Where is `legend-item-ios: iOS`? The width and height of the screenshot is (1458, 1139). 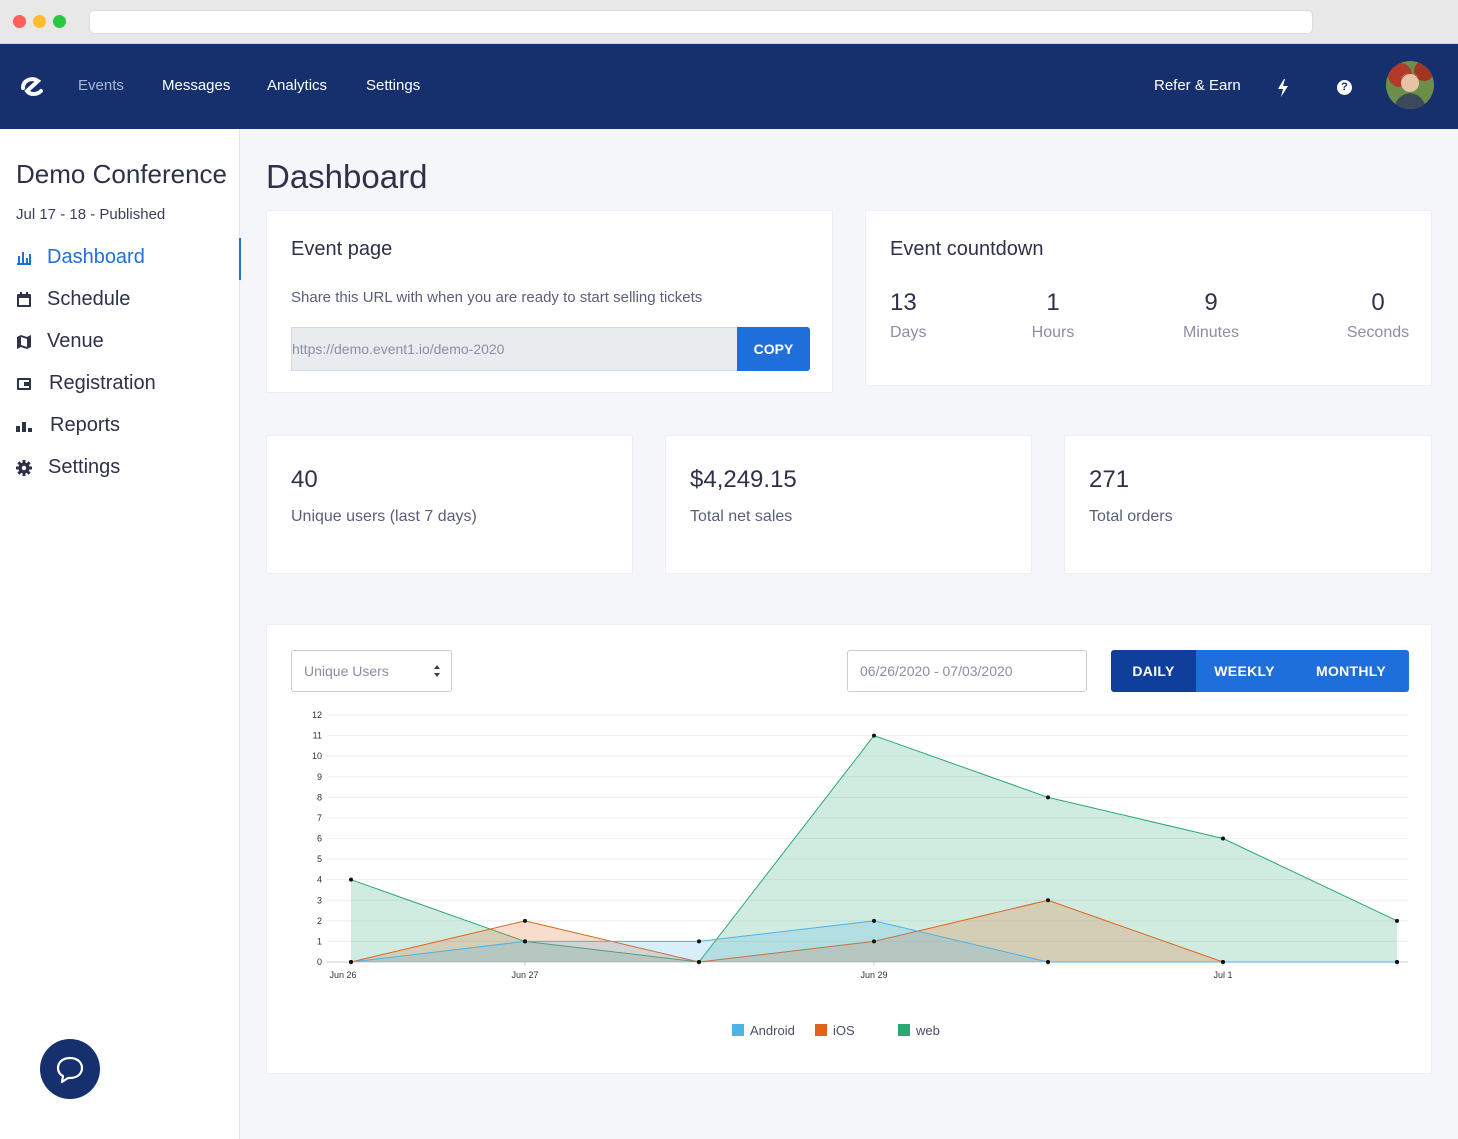
legend-item-ios: iOS is located at coordinates (835, 1030).